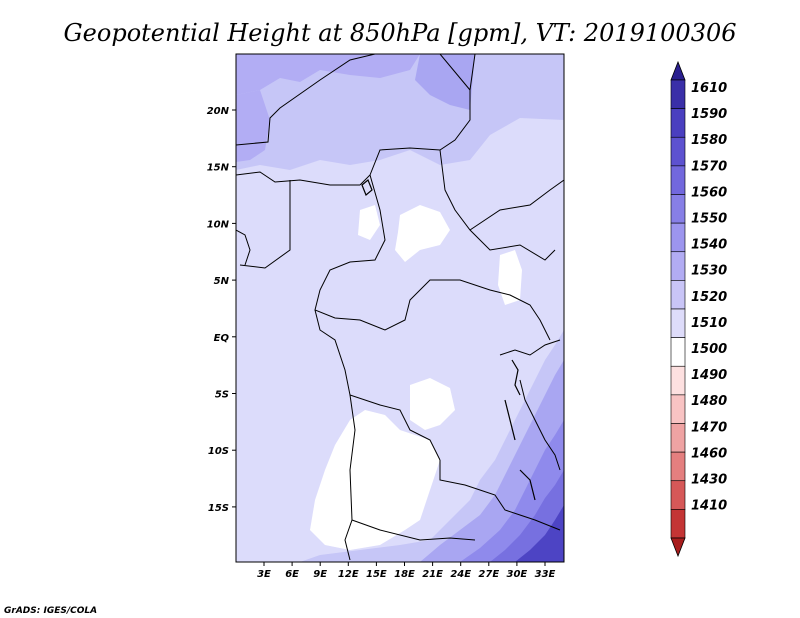 Image resolution: width=800 pixels, height=618 pixels. I want to click on colorbar-label: 1550, so click(709, 219).